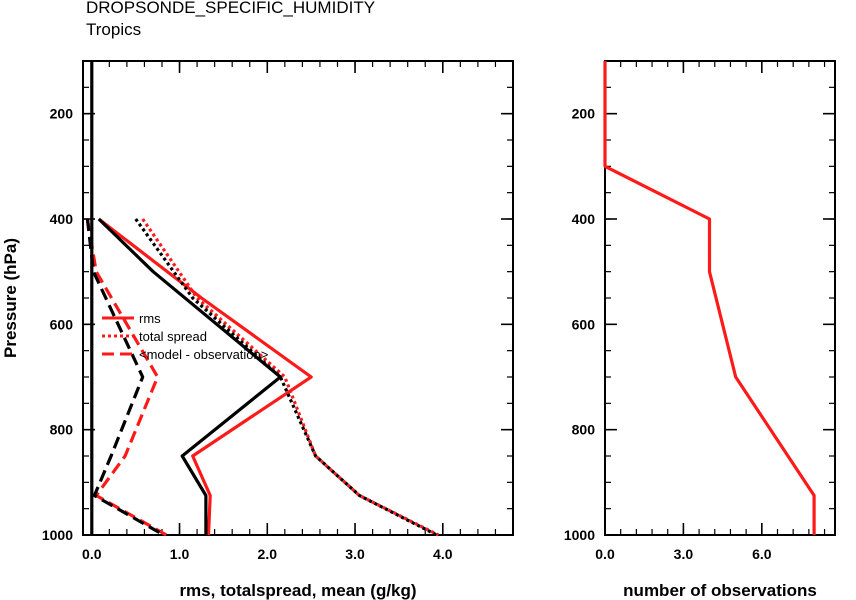 Image resolution: width=856 pixels, height=600 pixels. I want to click on left-x-axis-title: rms, totalspread, mean (g/kg), so click(297, 590).